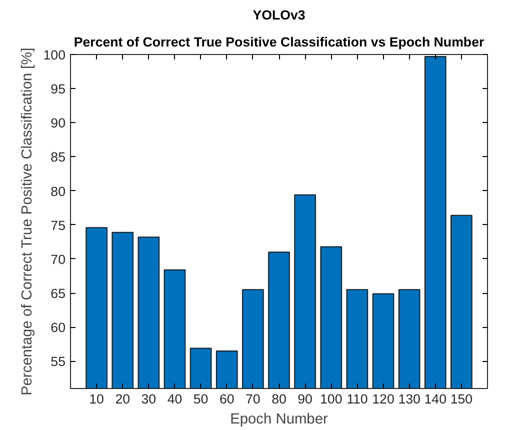  I want to click on chart-title: YOLOv3, so click(279, 15).